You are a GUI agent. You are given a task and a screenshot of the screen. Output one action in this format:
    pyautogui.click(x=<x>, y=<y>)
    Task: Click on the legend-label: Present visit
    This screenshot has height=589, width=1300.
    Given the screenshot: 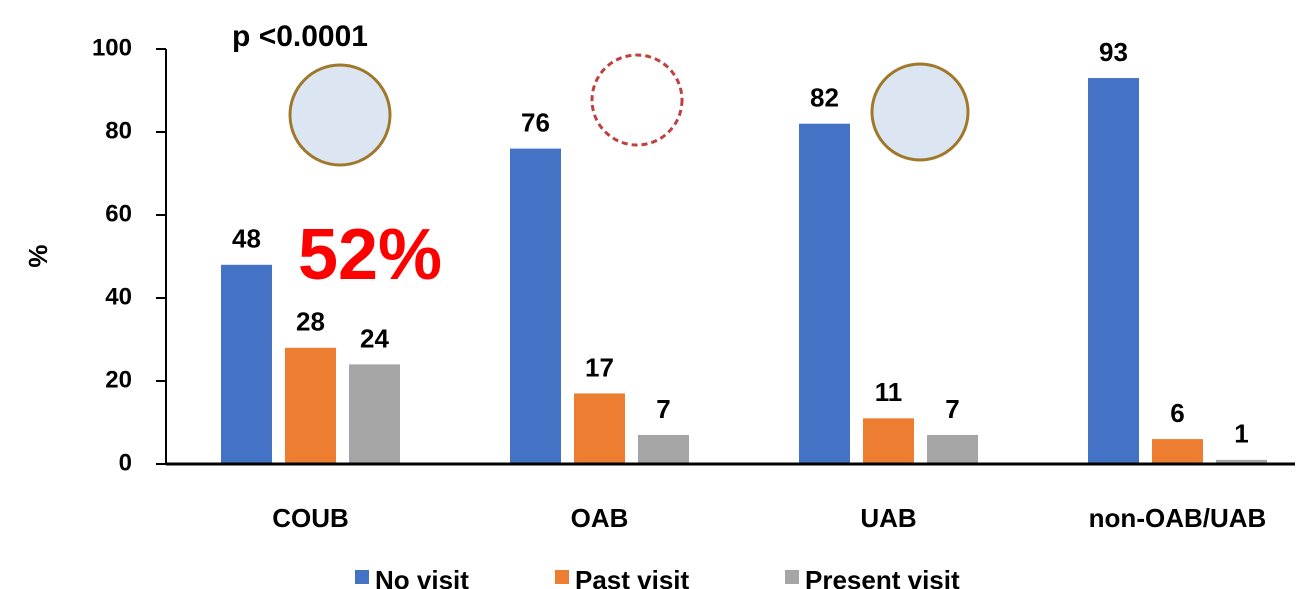 What is the action you would take?
    pyautogui.click(x=882, y=577)
    